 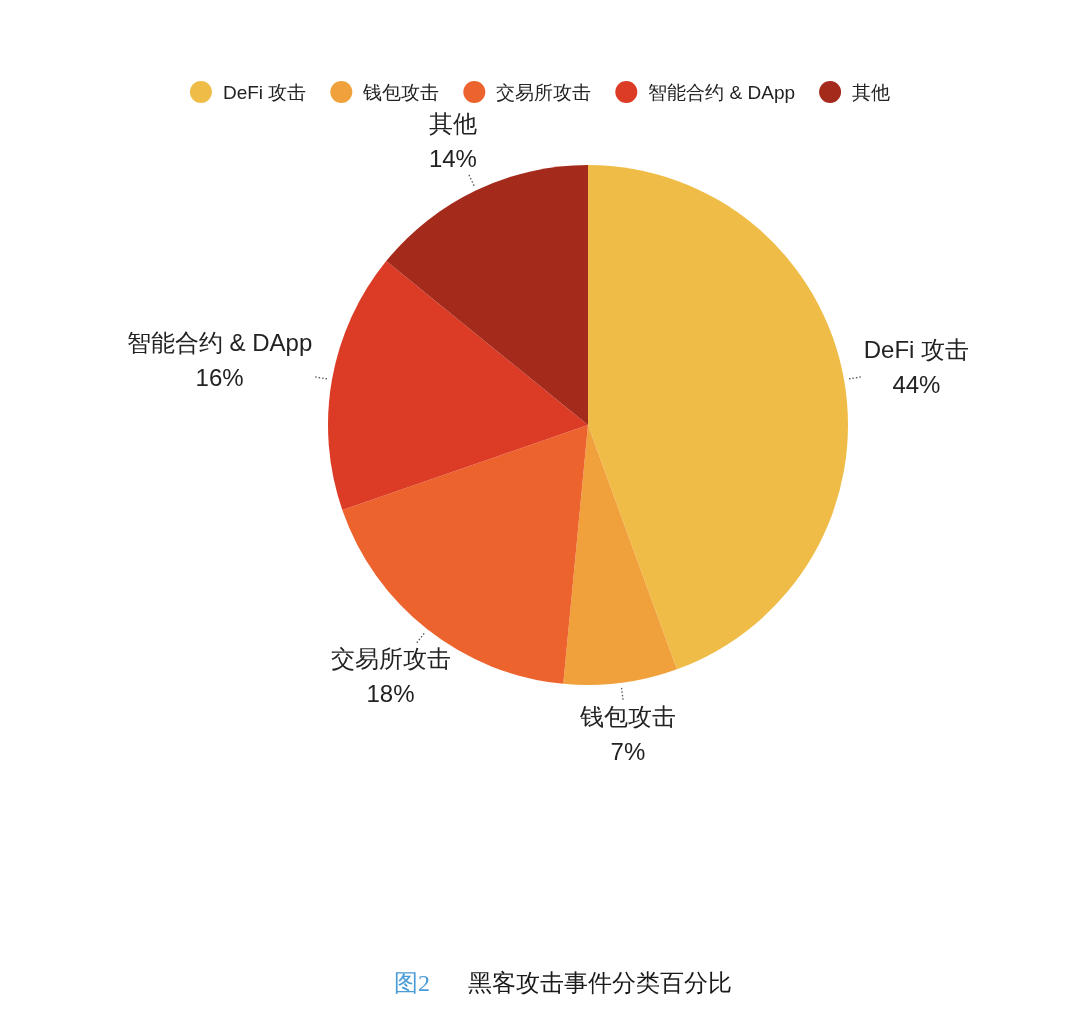 I want to click on annotation: 图2, so click(x=412, y=983).